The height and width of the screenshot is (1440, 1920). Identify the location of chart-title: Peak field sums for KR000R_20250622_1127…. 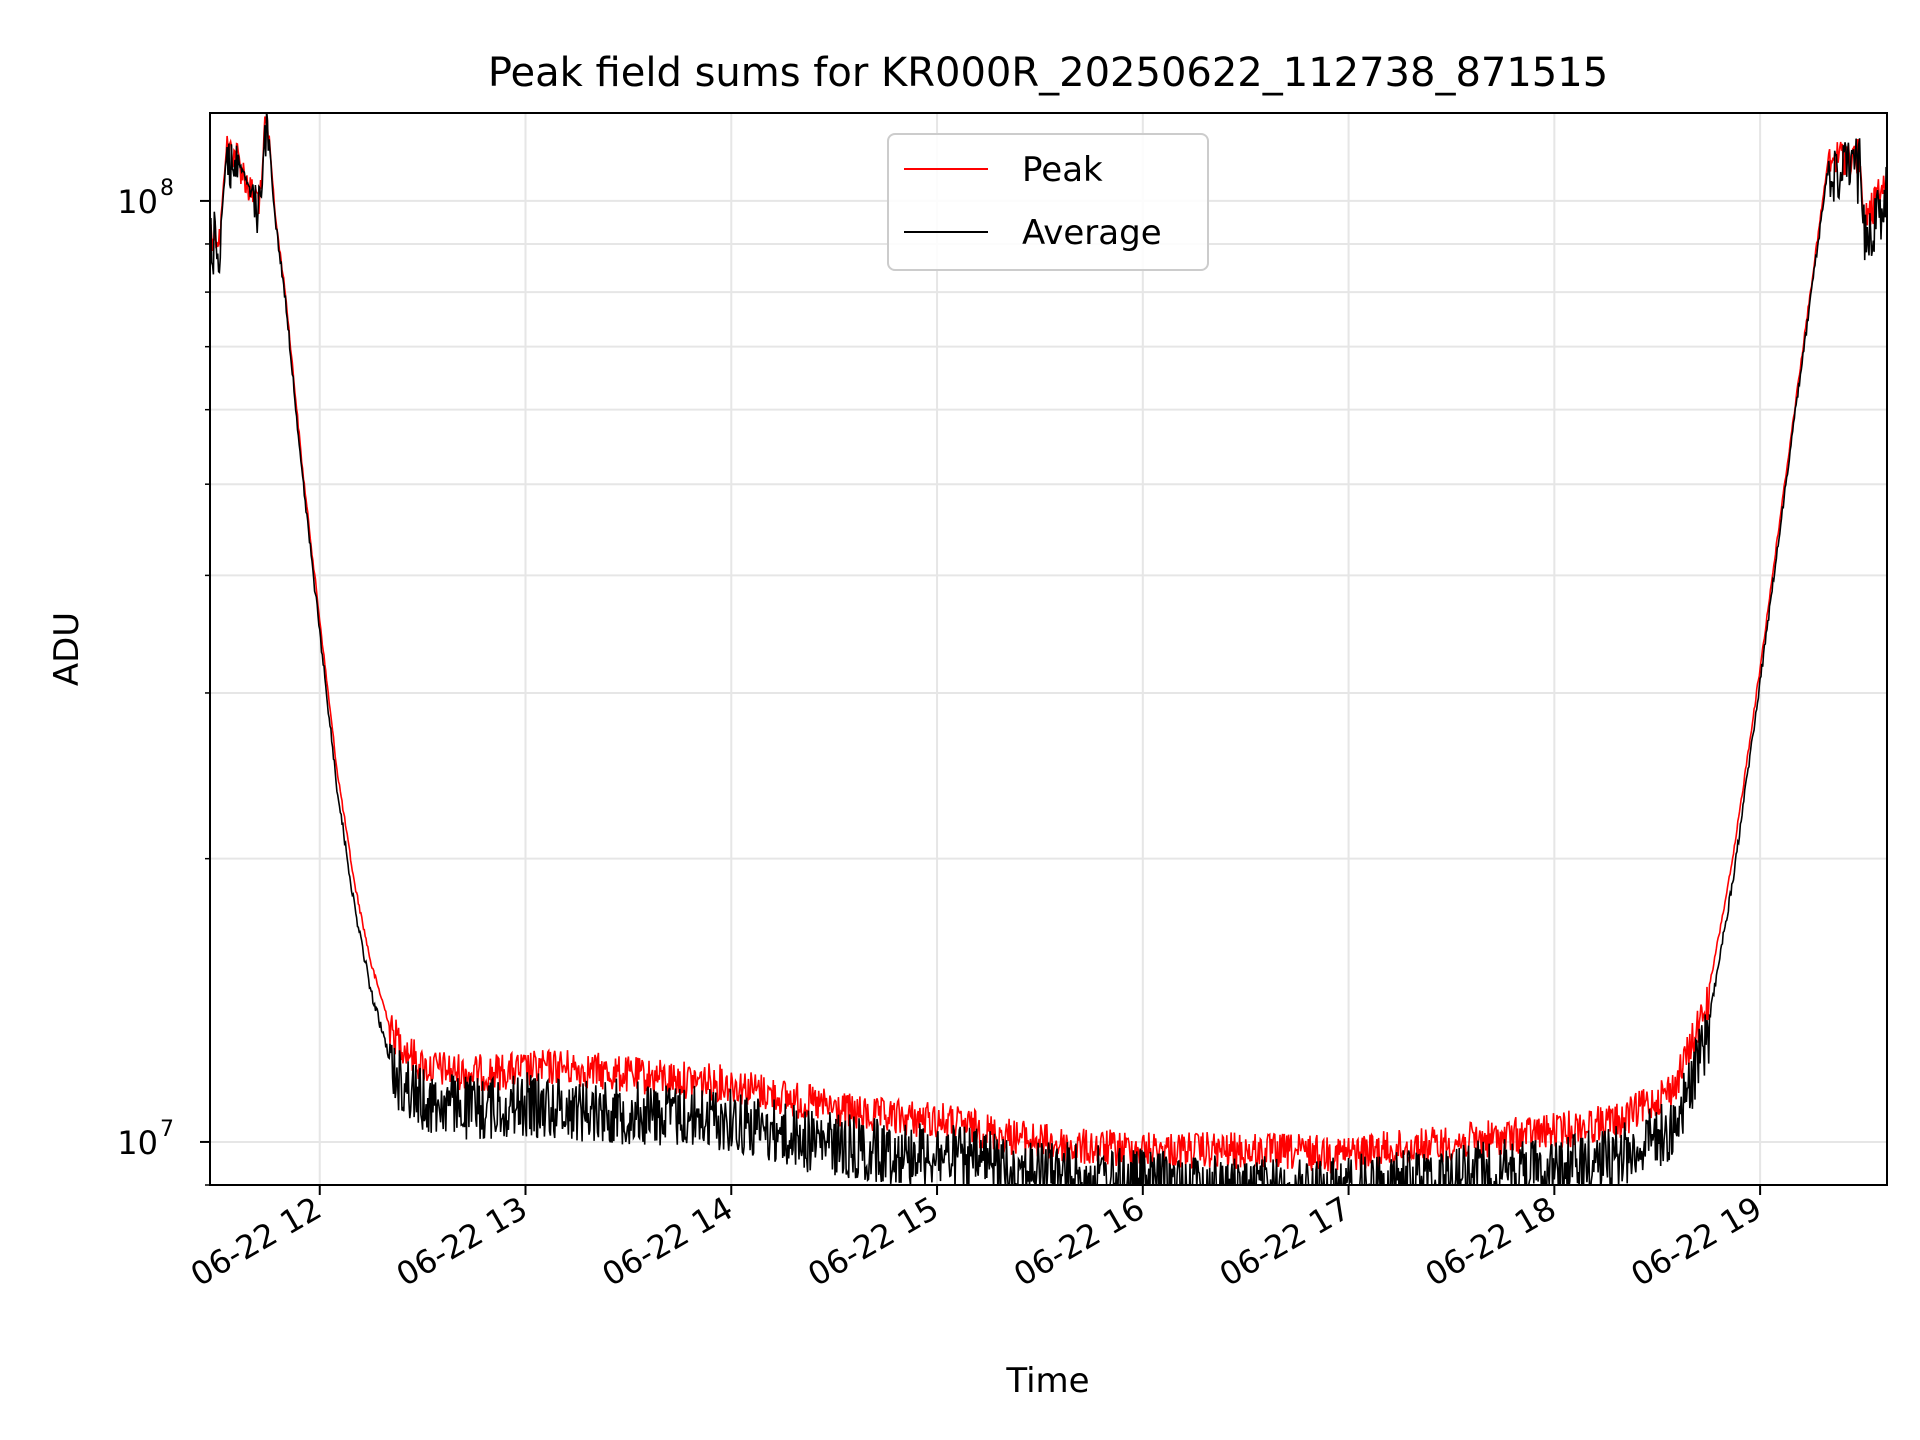
(1048, 73).